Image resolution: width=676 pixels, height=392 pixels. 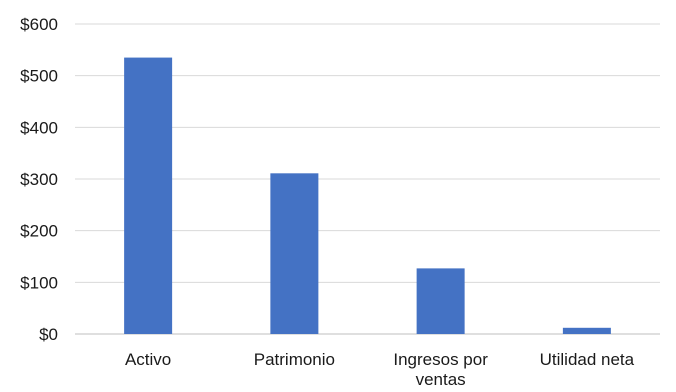 I want to click on x-category-label: Patrimonio, so click(x=294, y=359).